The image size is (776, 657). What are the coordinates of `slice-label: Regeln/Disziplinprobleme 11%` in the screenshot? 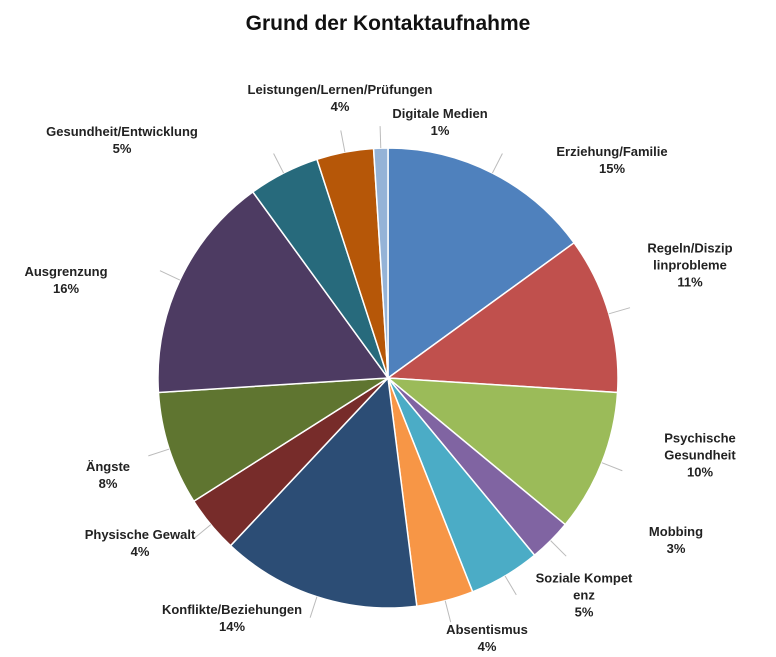 It's located at (690, 265).